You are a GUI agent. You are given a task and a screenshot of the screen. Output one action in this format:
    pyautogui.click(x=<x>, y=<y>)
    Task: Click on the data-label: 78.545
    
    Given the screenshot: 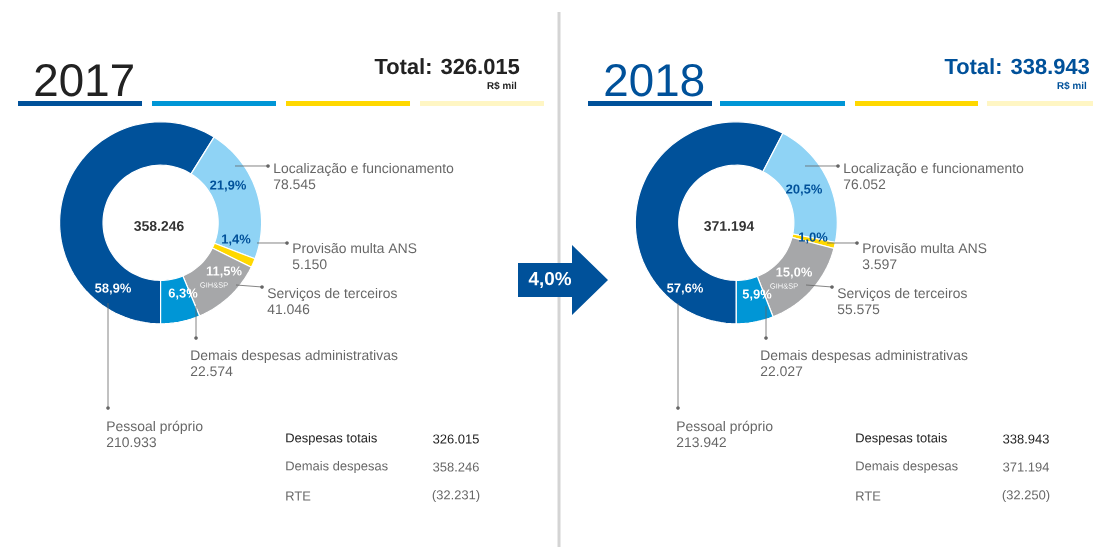 What is the action you would take?
    pyautogui.click(x=294, y=184)
    